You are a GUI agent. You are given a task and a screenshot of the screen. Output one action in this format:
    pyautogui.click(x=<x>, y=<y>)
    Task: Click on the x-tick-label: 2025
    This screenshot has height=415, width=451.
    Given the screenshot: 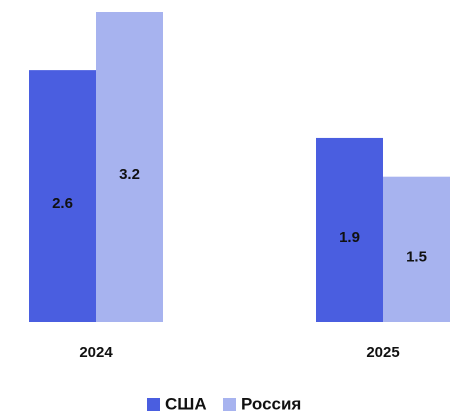 What is the action you would take?
    pyautogui.click(x=382, y=352)
    